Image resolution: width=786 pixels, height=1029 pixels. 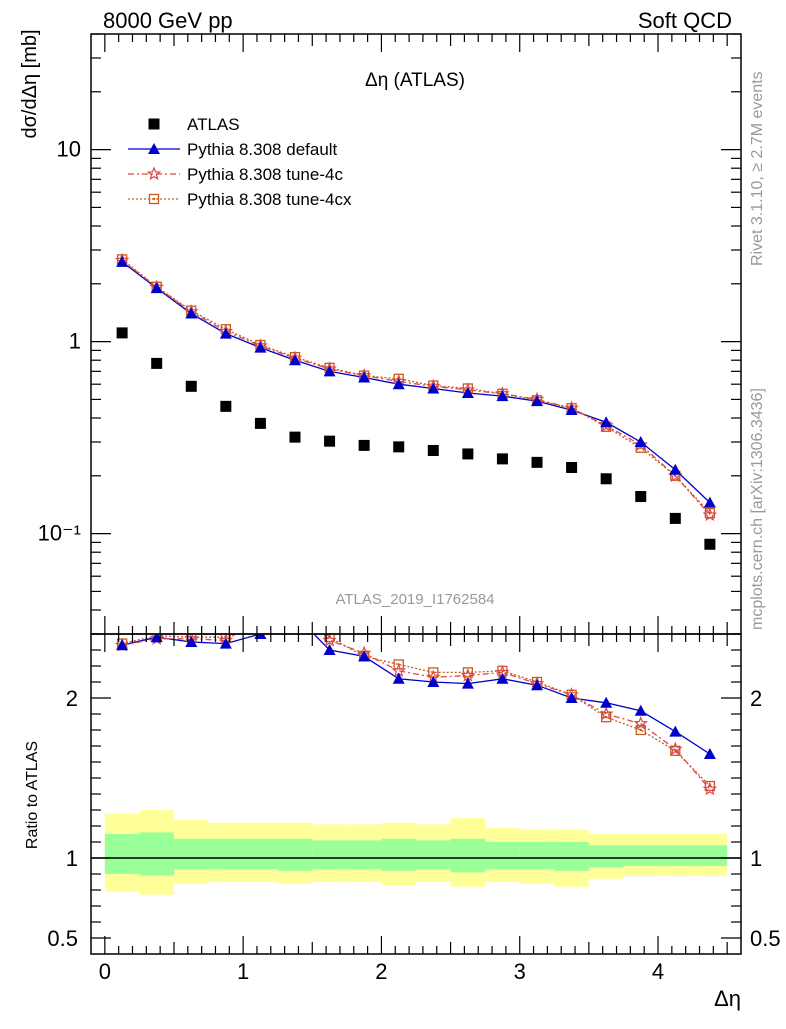 I want to click on x-tick-label: 0, so click(x=105, y=971).